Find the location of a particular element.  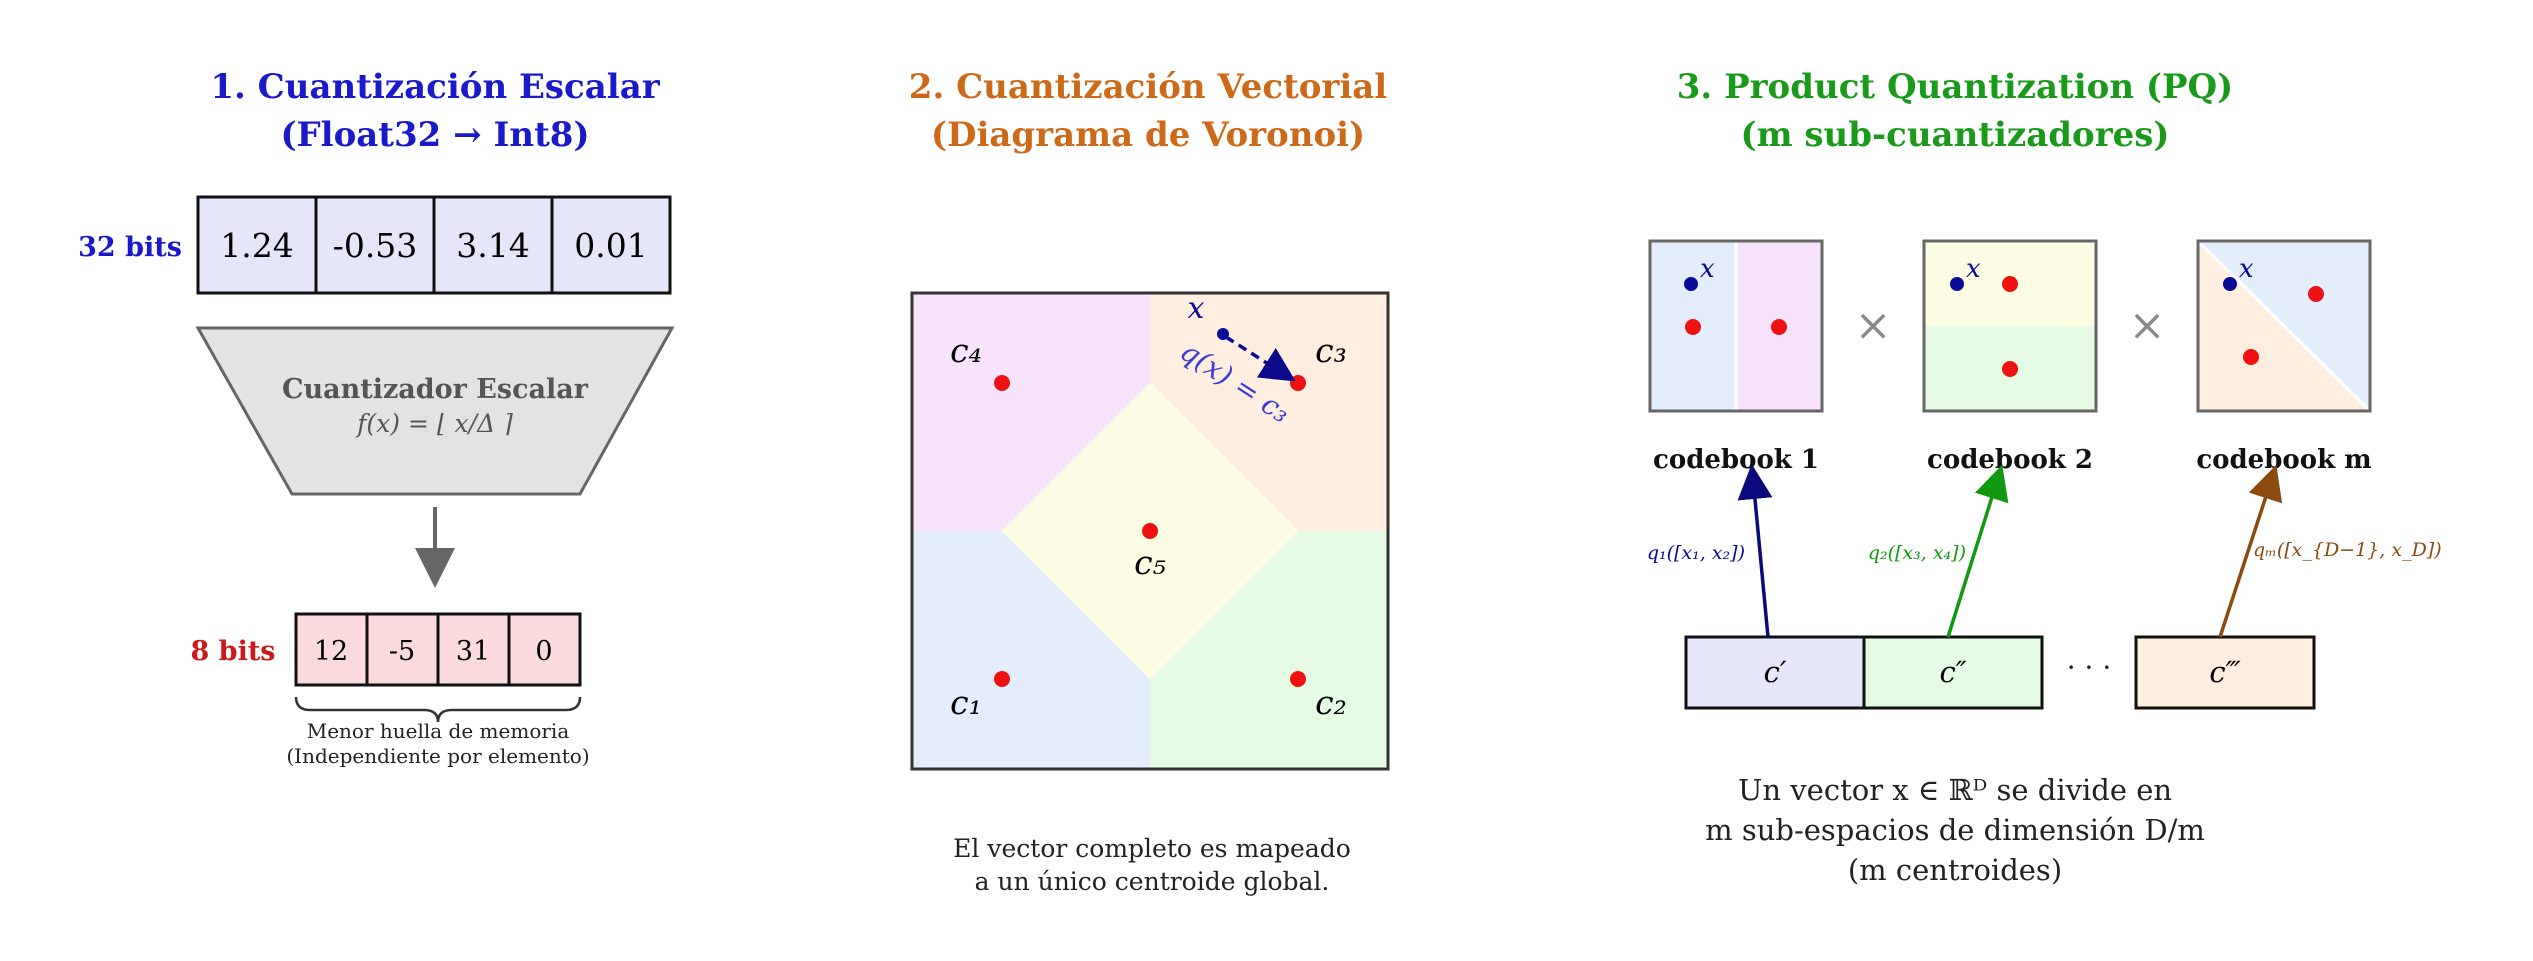

code-value-2: c″ is located at coordinates (1952, 672).